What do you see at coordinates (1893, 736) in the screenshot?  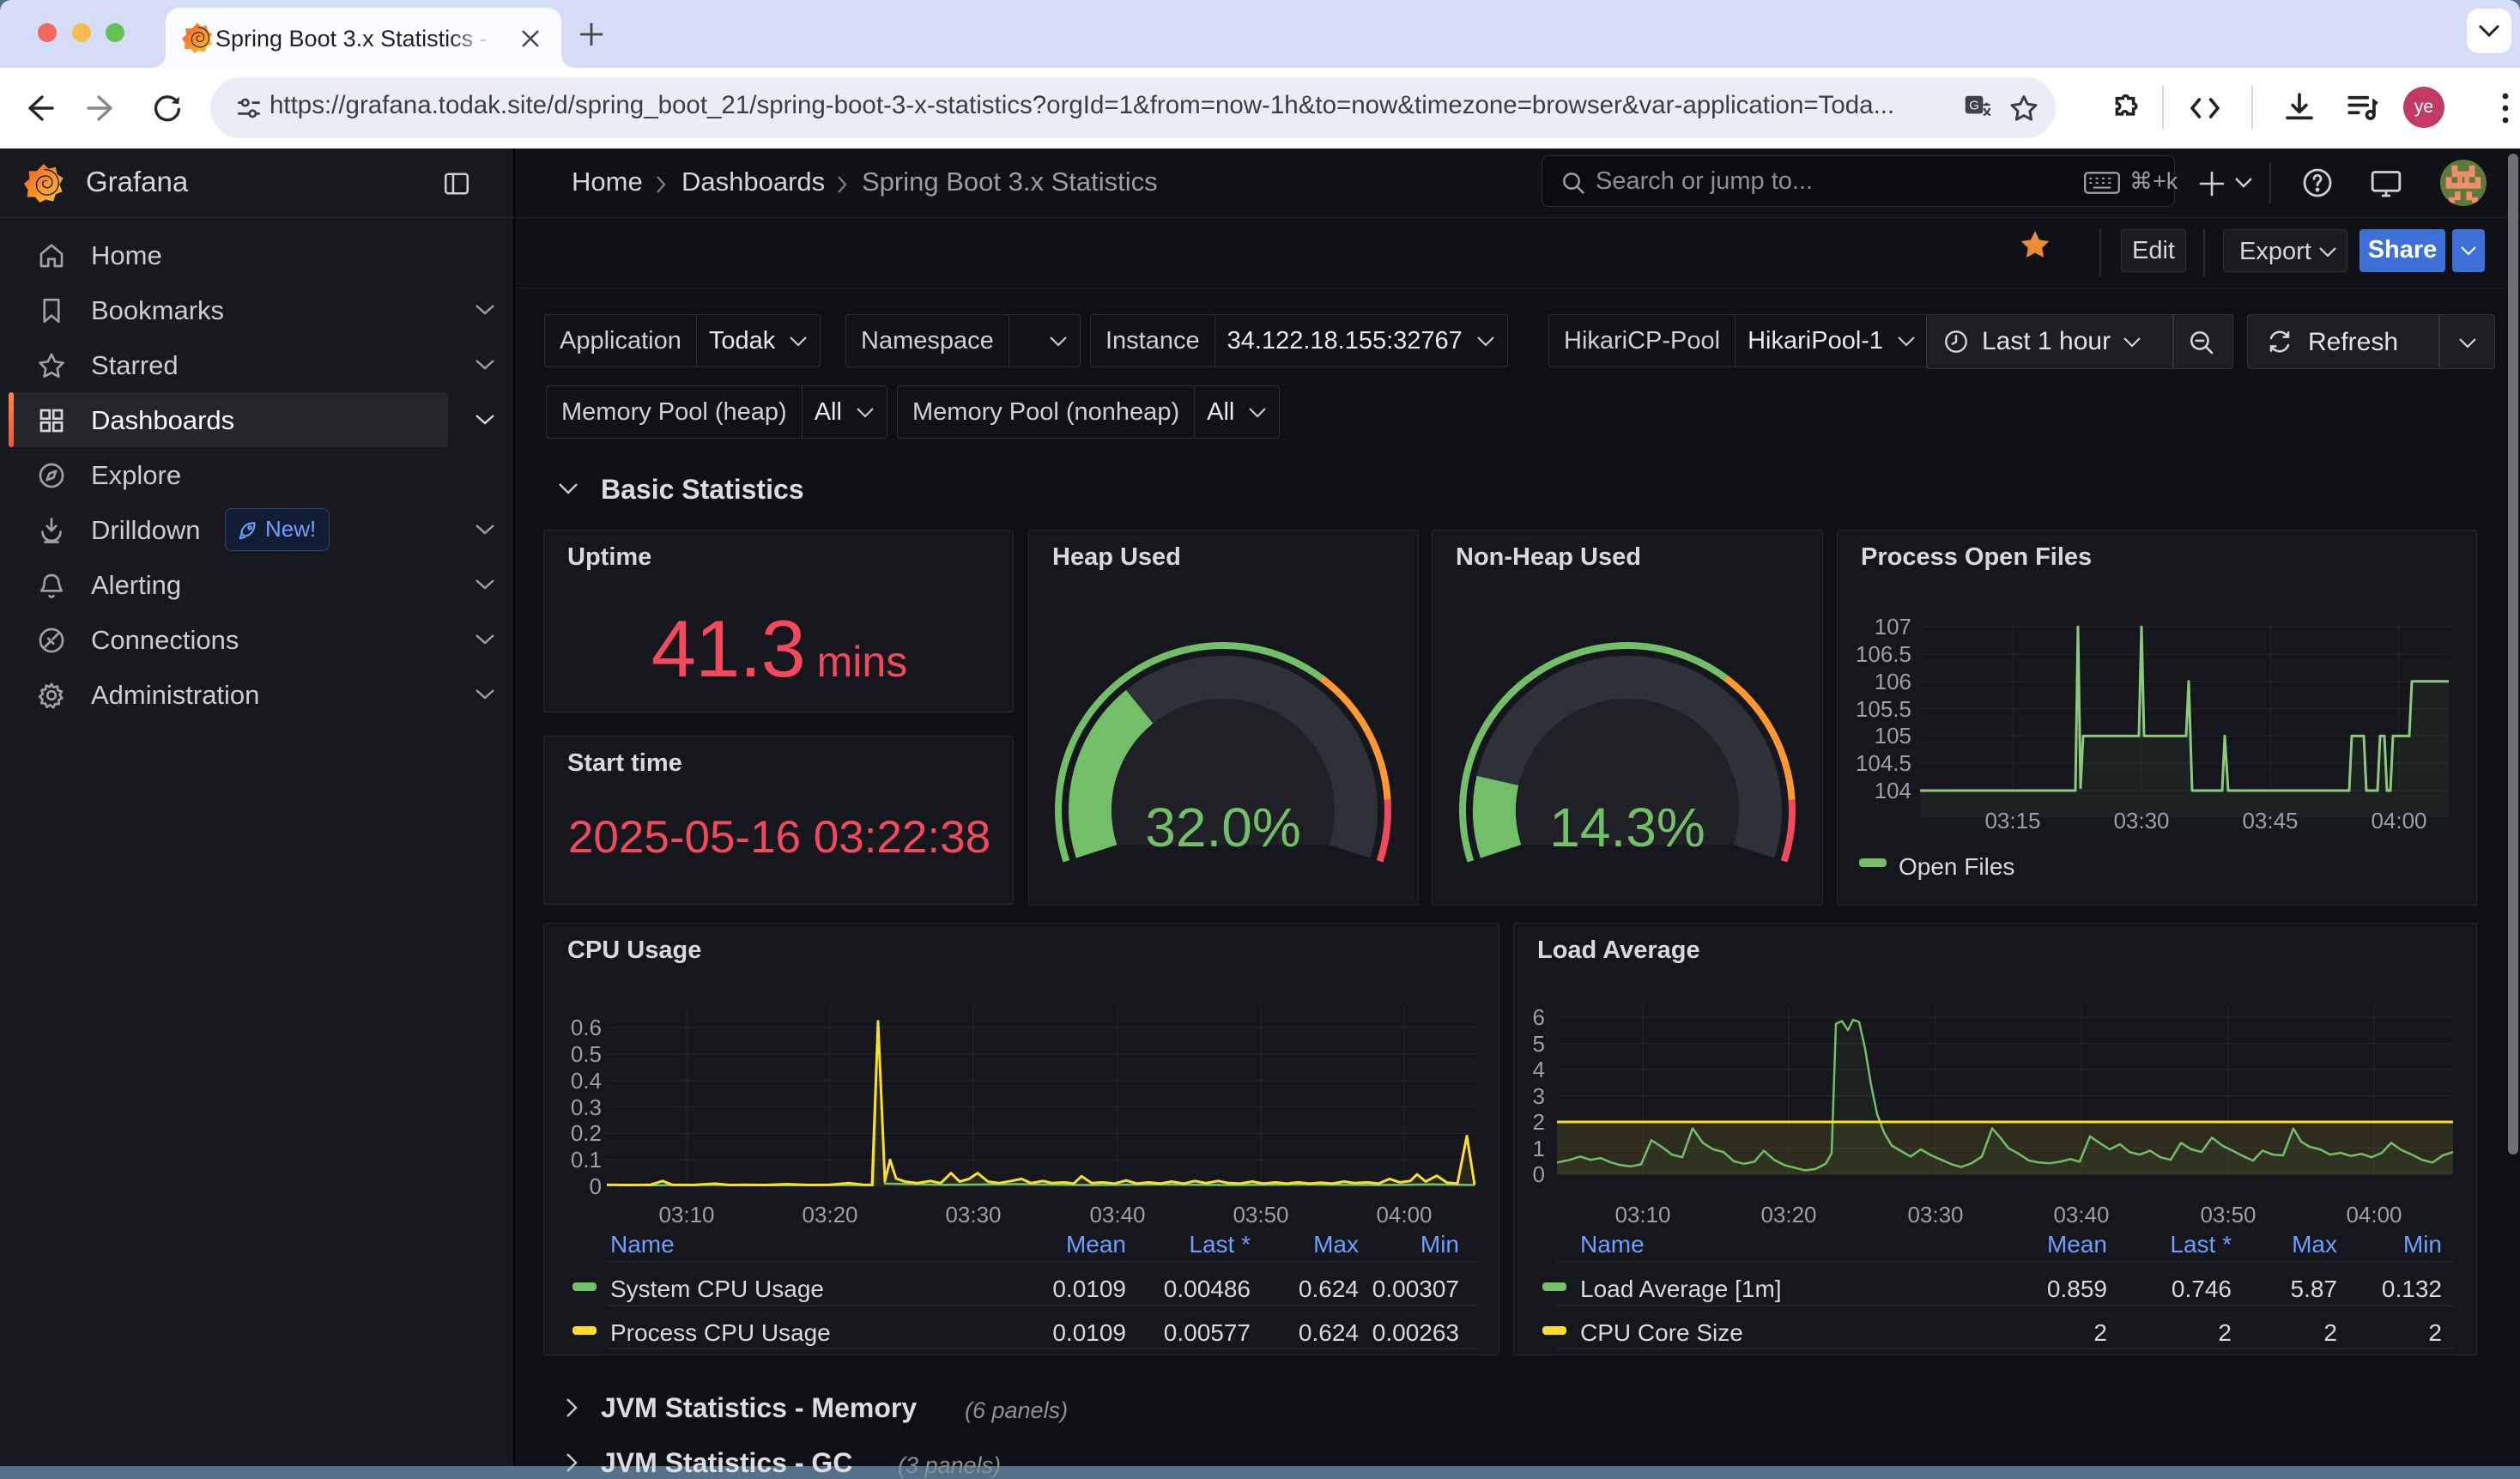 I see `svg-text: 105` at bounding box center [1893, 736].